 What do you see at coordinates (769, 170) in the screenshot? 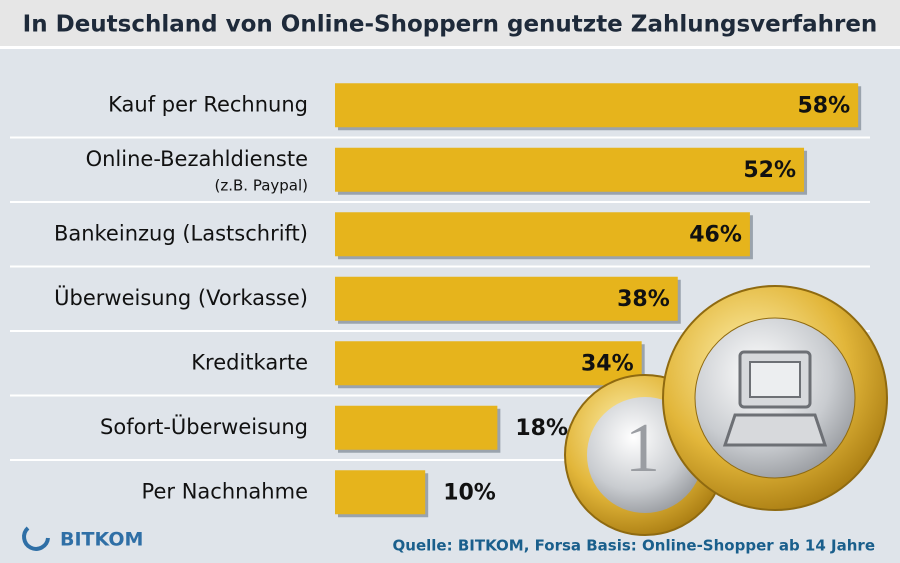
I see `value-label: 52%` at bounding box center [769, 170].